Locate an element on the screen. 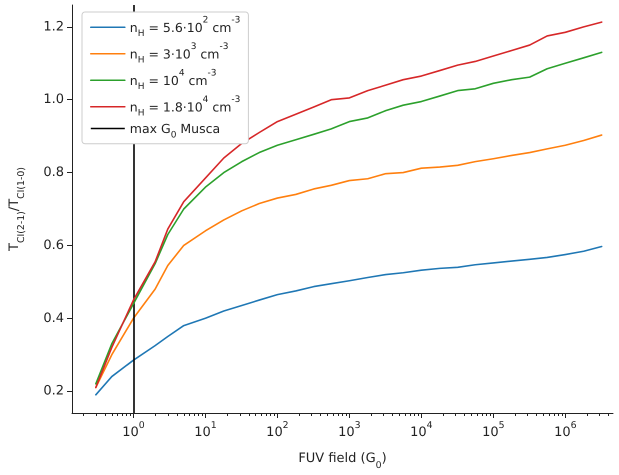 The width and height of the screenshot is (619, 475). y-tick-label: 0.6 is located at coordinates (53, 245).